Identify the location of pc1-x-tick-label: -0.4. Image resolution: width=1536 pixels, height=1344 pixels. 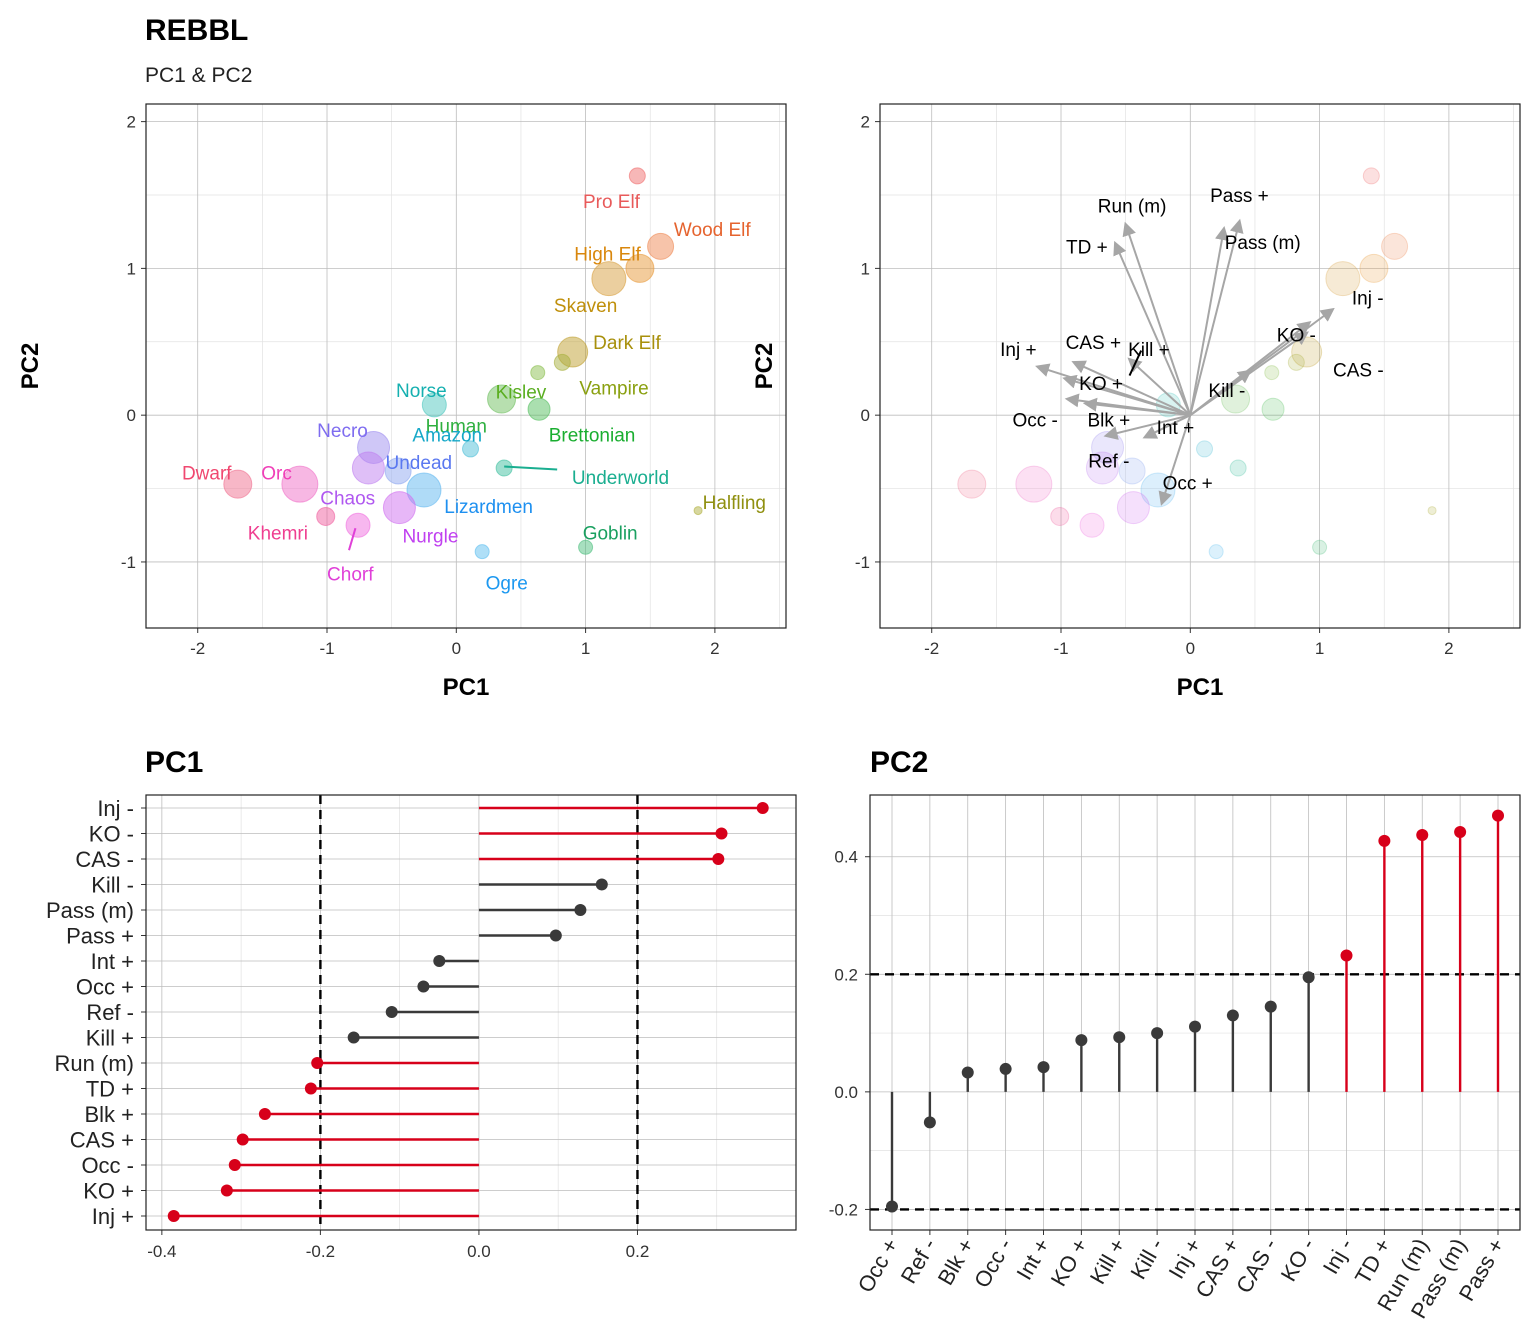
(161, 1251).